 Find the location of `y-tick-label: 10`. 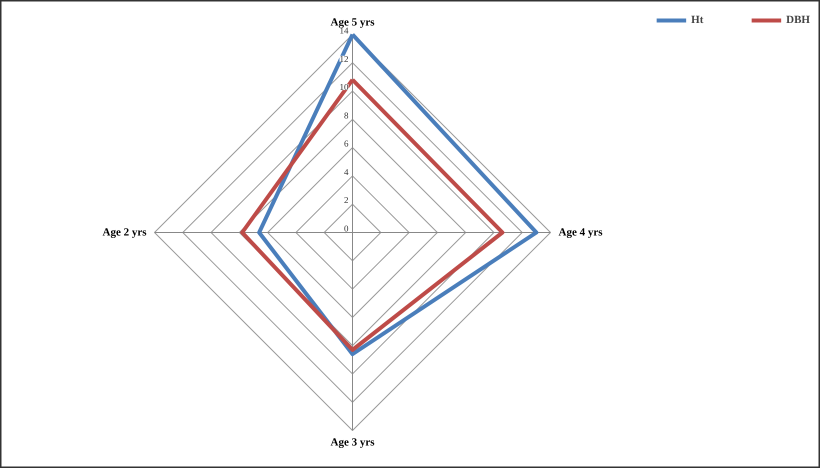

y-tick-label: 10 is located at coordinates (344, 87).